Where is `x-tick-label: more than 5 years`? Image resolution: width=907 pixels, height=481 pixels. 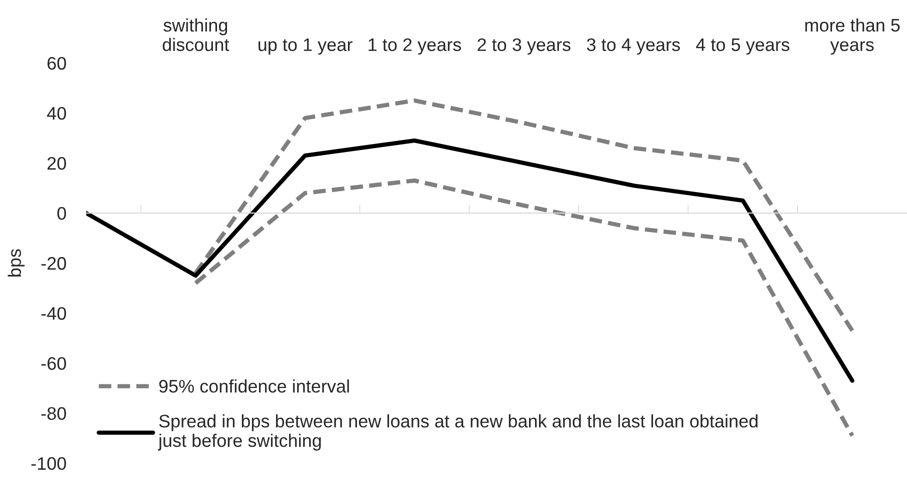
x-tick-label: more than 5 years is located at coordinates (852, 36).